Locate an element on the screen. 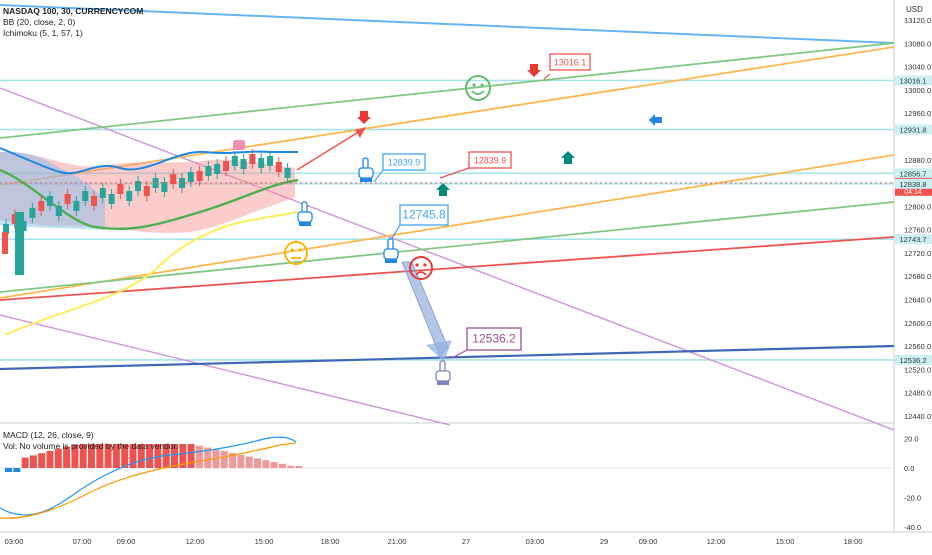 The height and width of the screenshot is (555, 932). projection-arrow-path is located at coordinates (425, 309).